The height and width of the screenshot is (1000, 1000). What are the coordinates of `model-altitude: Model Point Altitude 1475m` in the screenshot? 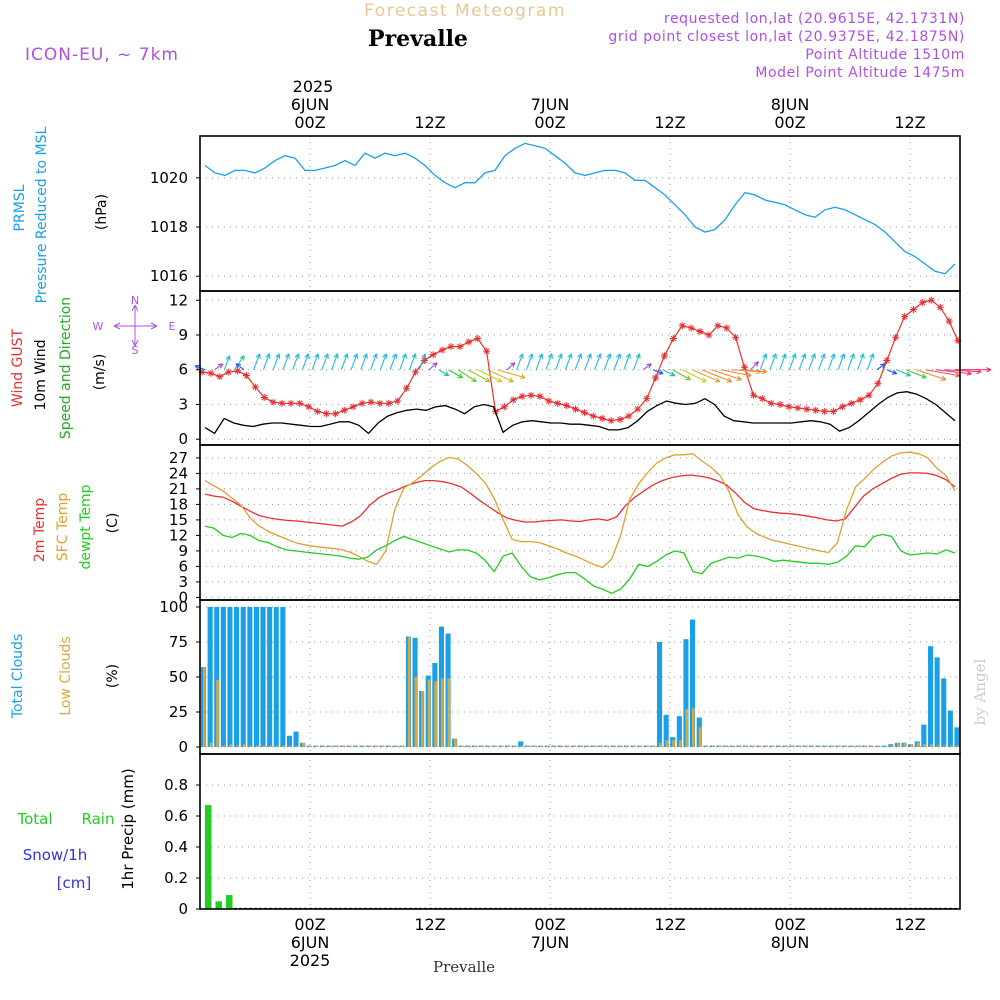 It's located at (860, 73).